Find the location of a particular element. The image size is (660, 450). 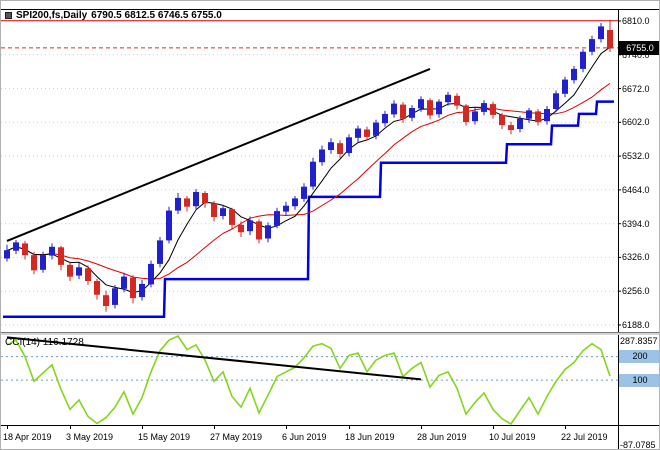

cci-level-badge-100: 100 is located at coordinates (639, 380).